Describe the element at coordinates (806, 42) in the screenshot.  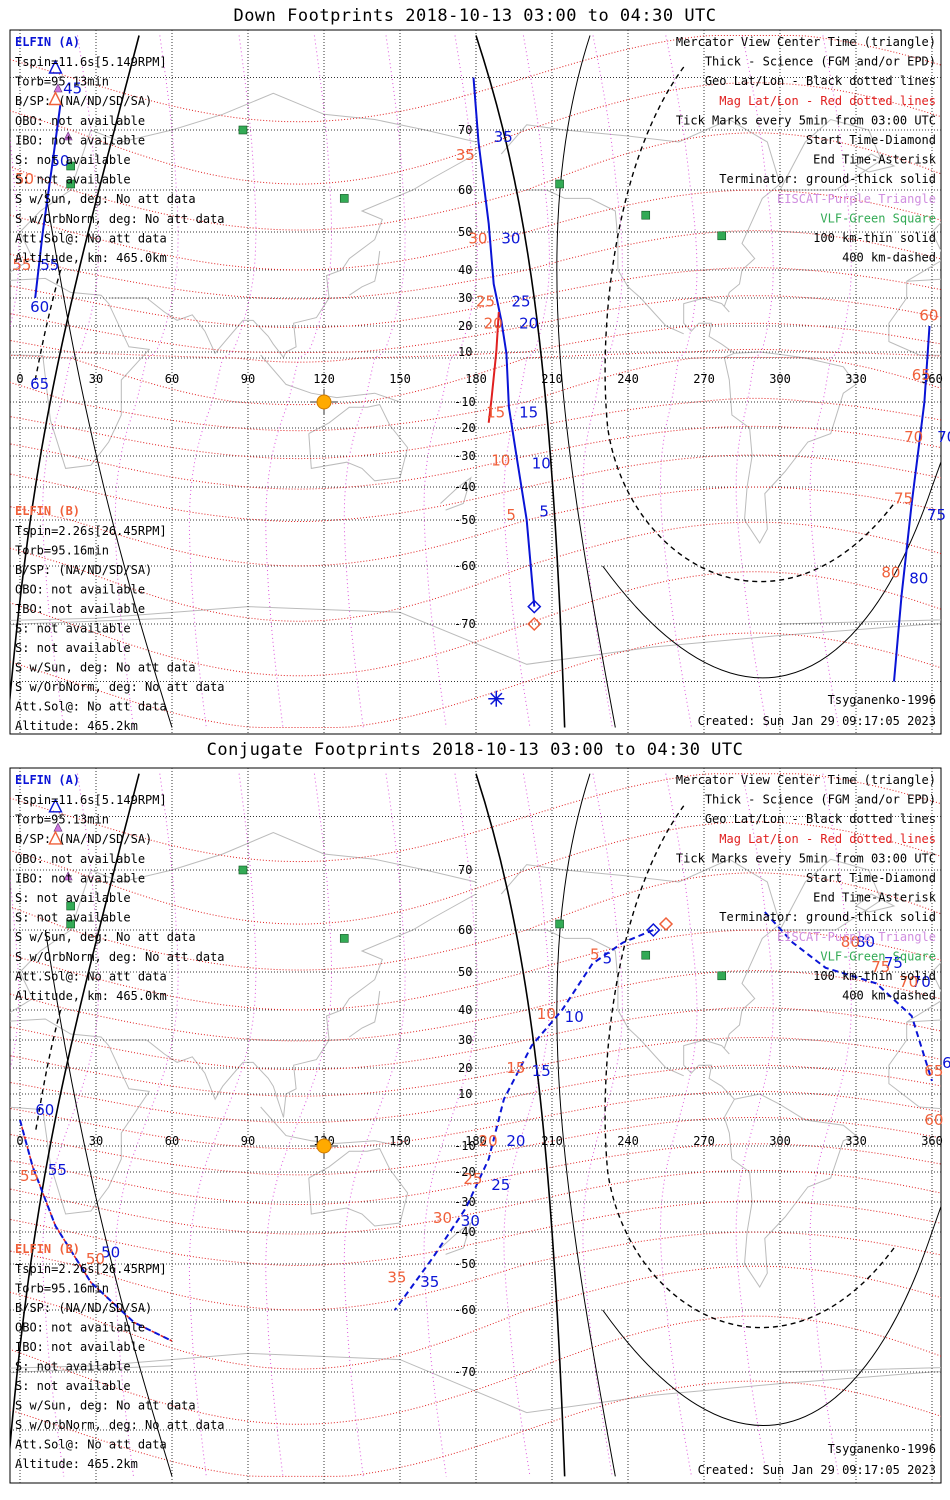
I see `legend-entry: Mercator View Center Time (triangle)` at that location.